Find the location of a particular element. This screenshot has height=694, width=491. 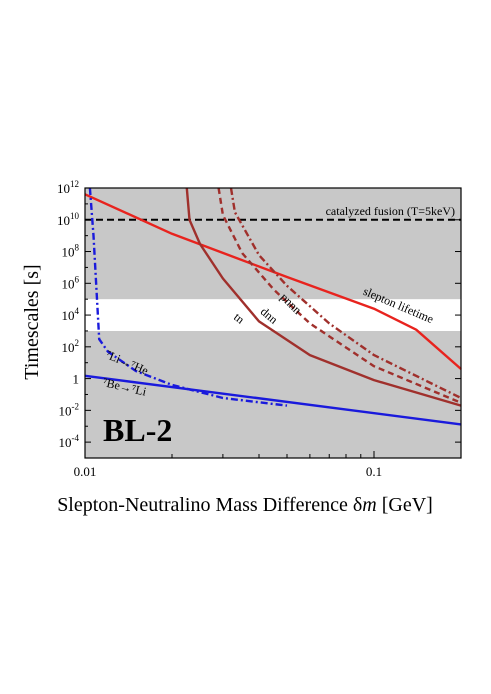

y-tick-label: 10⁻² is located at coordinates (69, 409).